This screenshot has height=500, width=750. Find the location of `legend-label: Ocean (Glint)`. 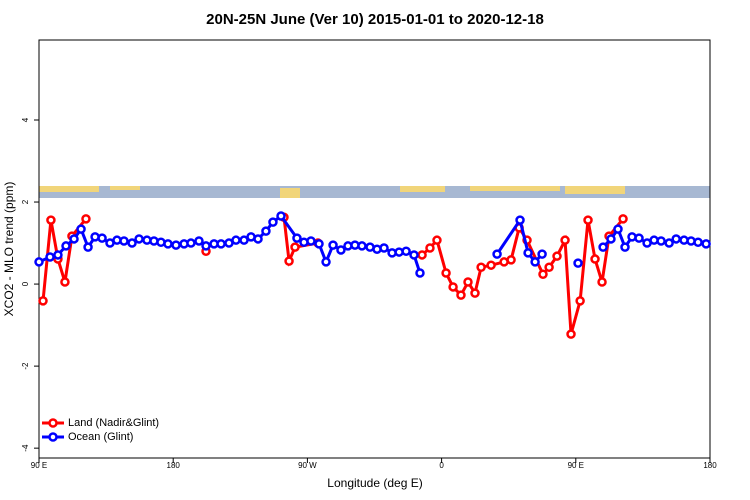

legend-label: Ocean (Glint) is located at coordinates (100, 437).